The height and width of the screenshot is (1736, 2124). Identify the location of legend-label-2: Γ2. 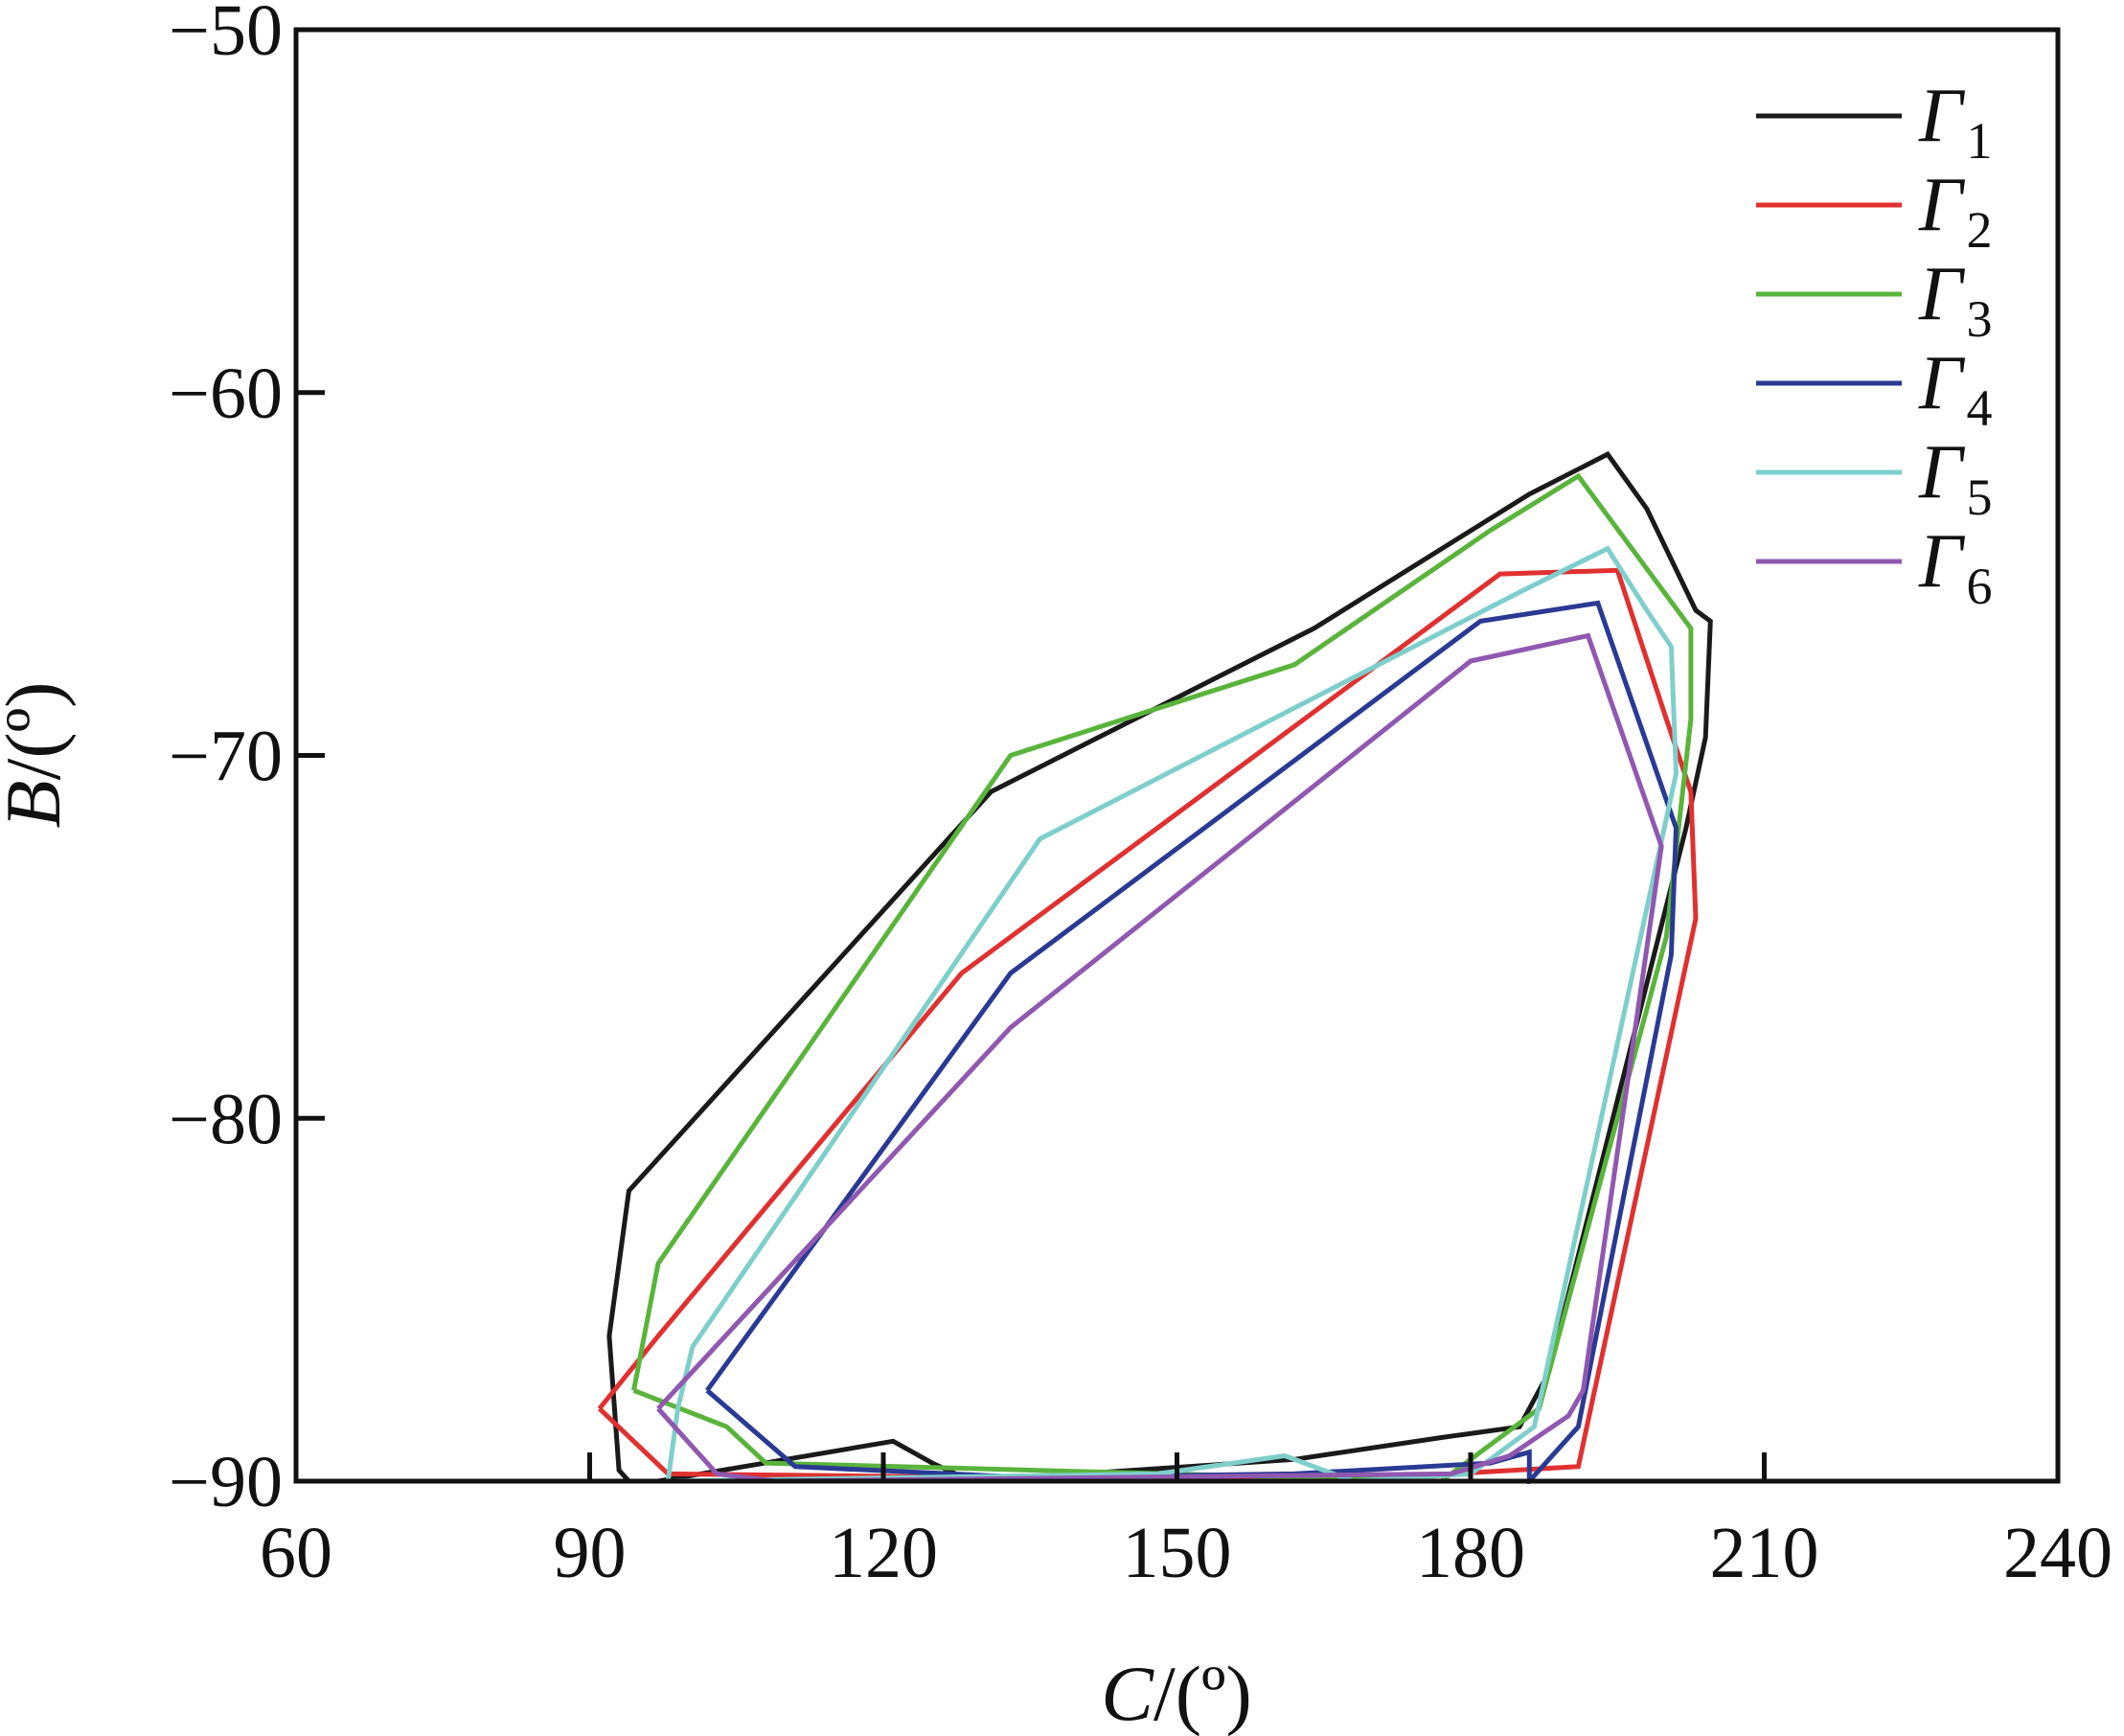
(1955, 211).